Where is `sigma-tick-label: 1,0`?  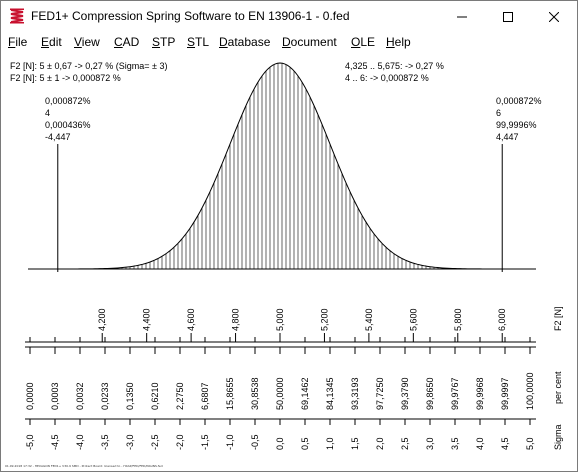
sigma-tick-label: 1,0 is located at coordinates (330, 443).